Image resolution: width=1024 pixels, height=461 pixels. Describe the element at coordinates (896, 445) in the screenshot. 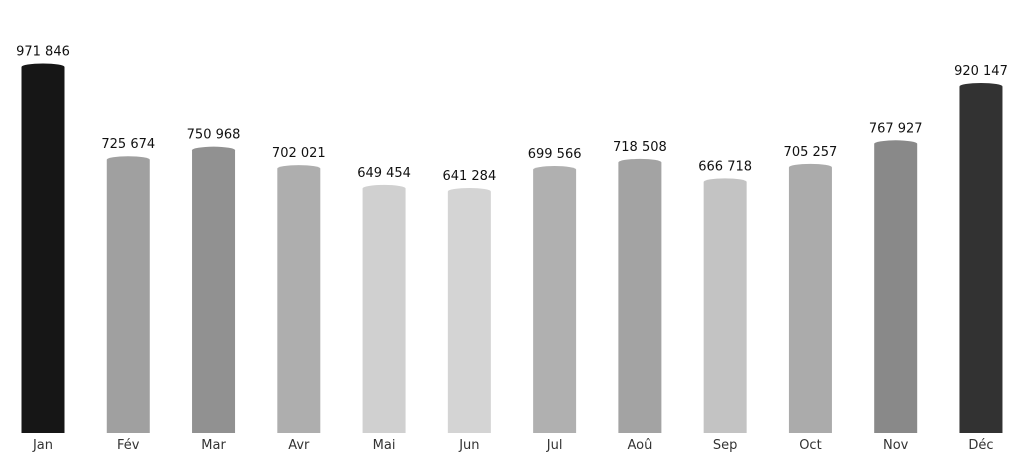

I see `x-tick-Nov: Nov` at that location.